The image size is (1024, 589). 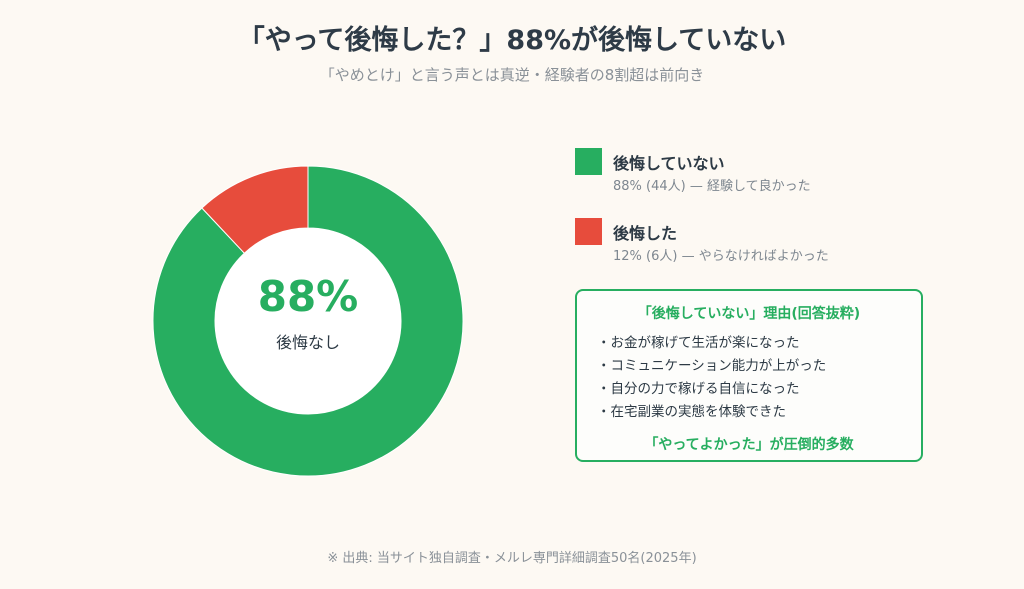 I want to click on reason-item: ・自分の力で稼げる自信になった, so click(x=698, y=389).